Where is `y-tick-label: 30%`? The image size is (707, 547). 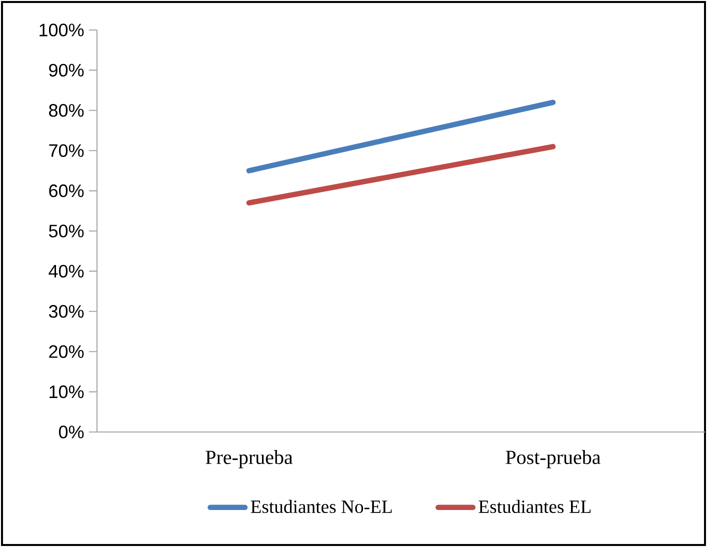 y-tick-label: 30% is located at coordinates (66, 311).